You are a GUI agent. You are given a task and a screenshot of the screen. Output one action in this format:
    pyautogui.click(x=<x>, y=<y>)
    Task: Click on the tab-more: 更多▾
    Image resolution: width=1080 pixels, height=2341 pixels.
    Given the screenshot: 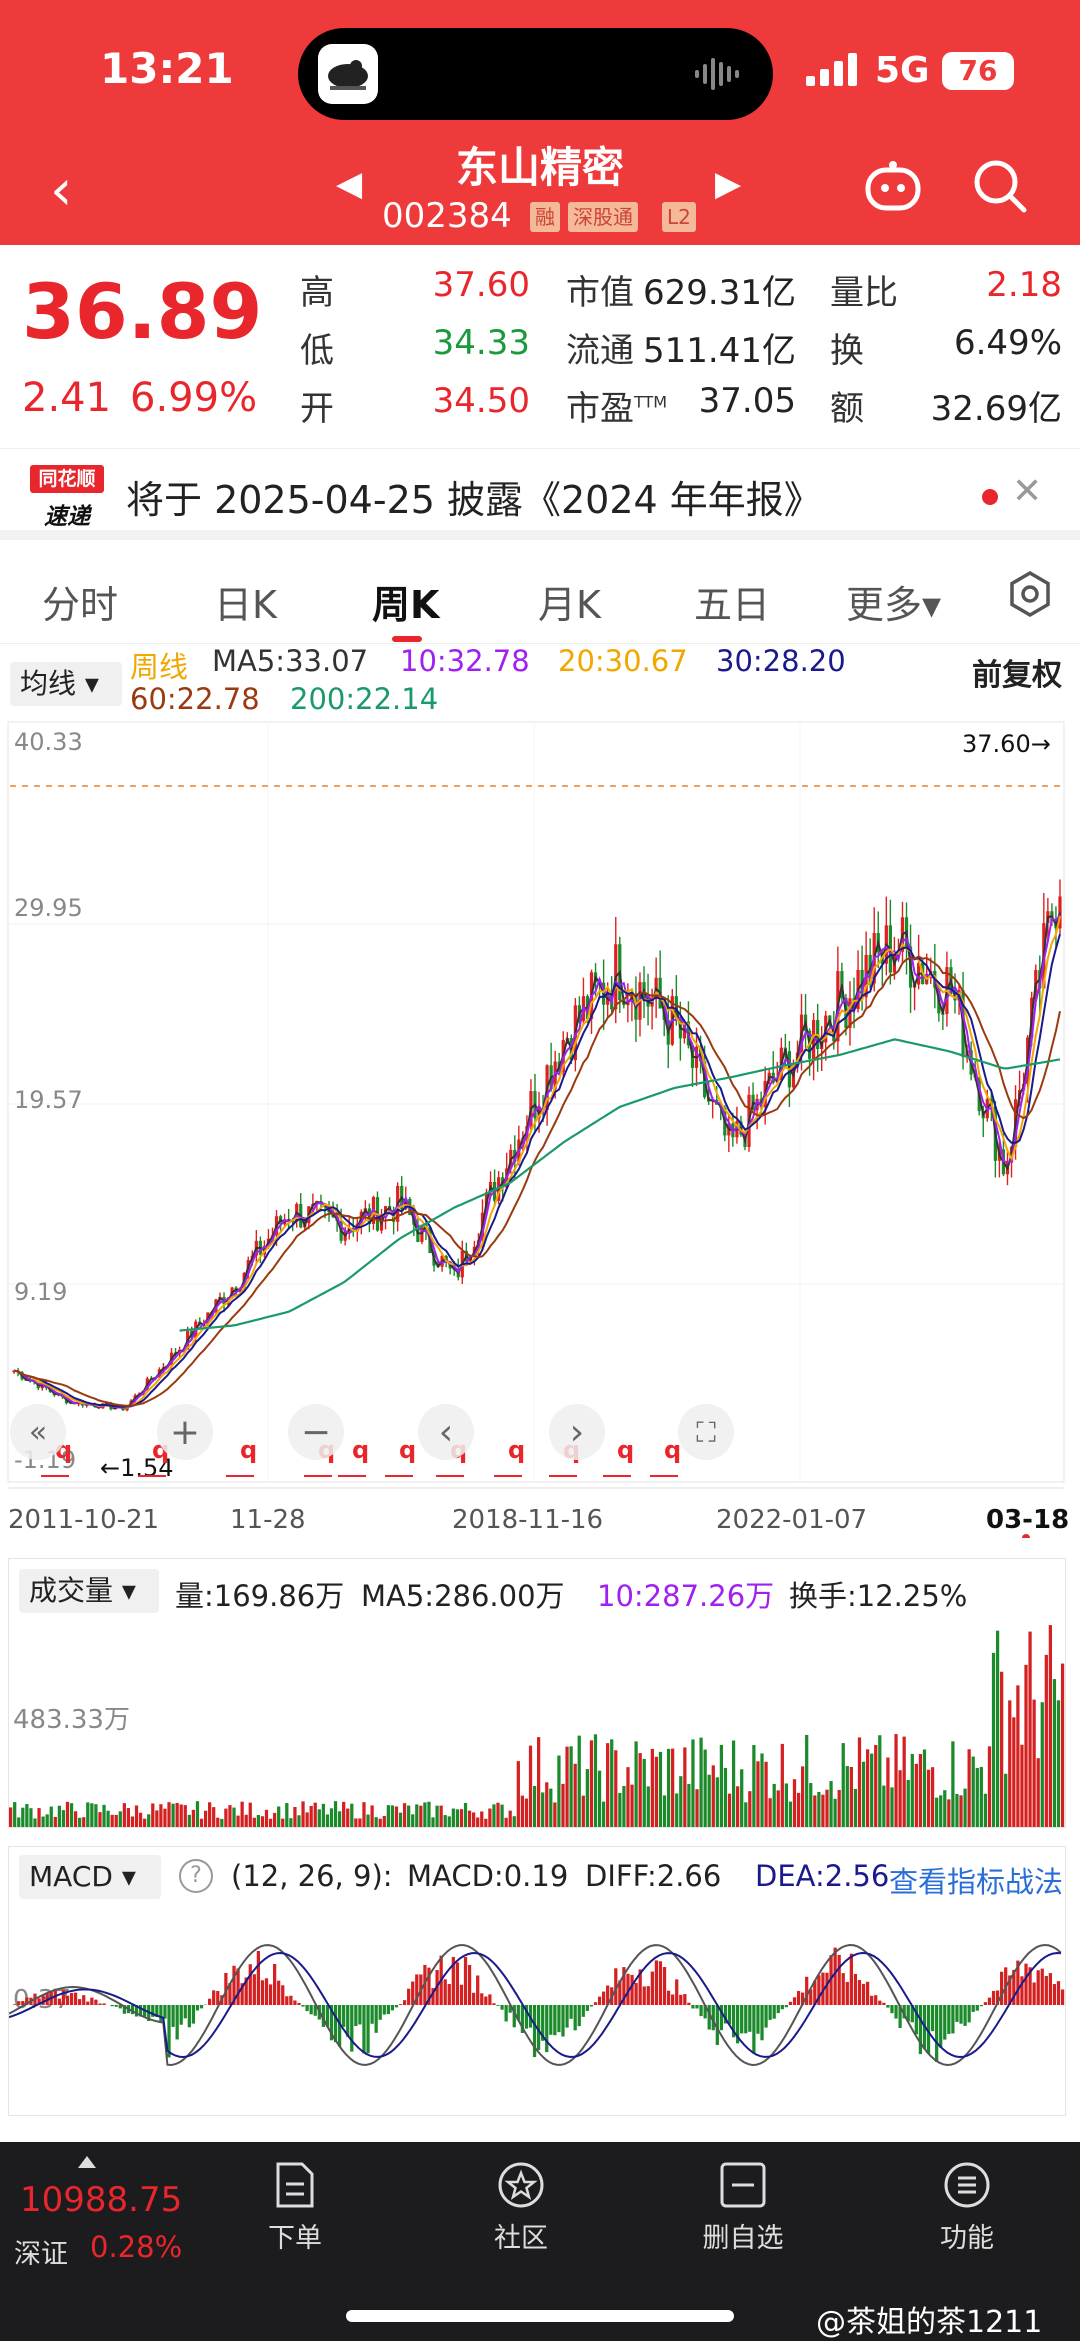 What is the action you would take?
    pyautogui.click(x=894, y=605)
    